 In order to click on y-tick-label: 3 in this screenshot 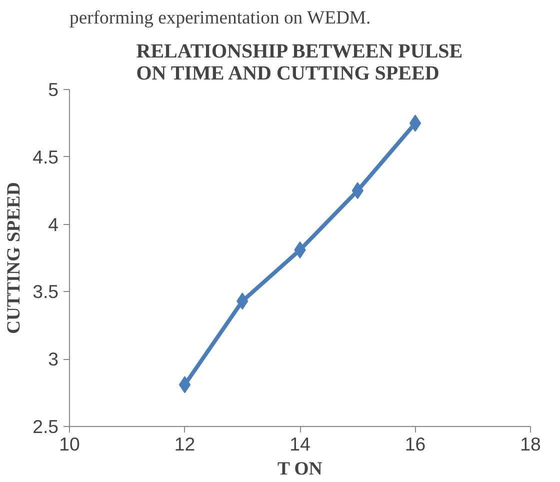, I will do `click(53, 359)`.